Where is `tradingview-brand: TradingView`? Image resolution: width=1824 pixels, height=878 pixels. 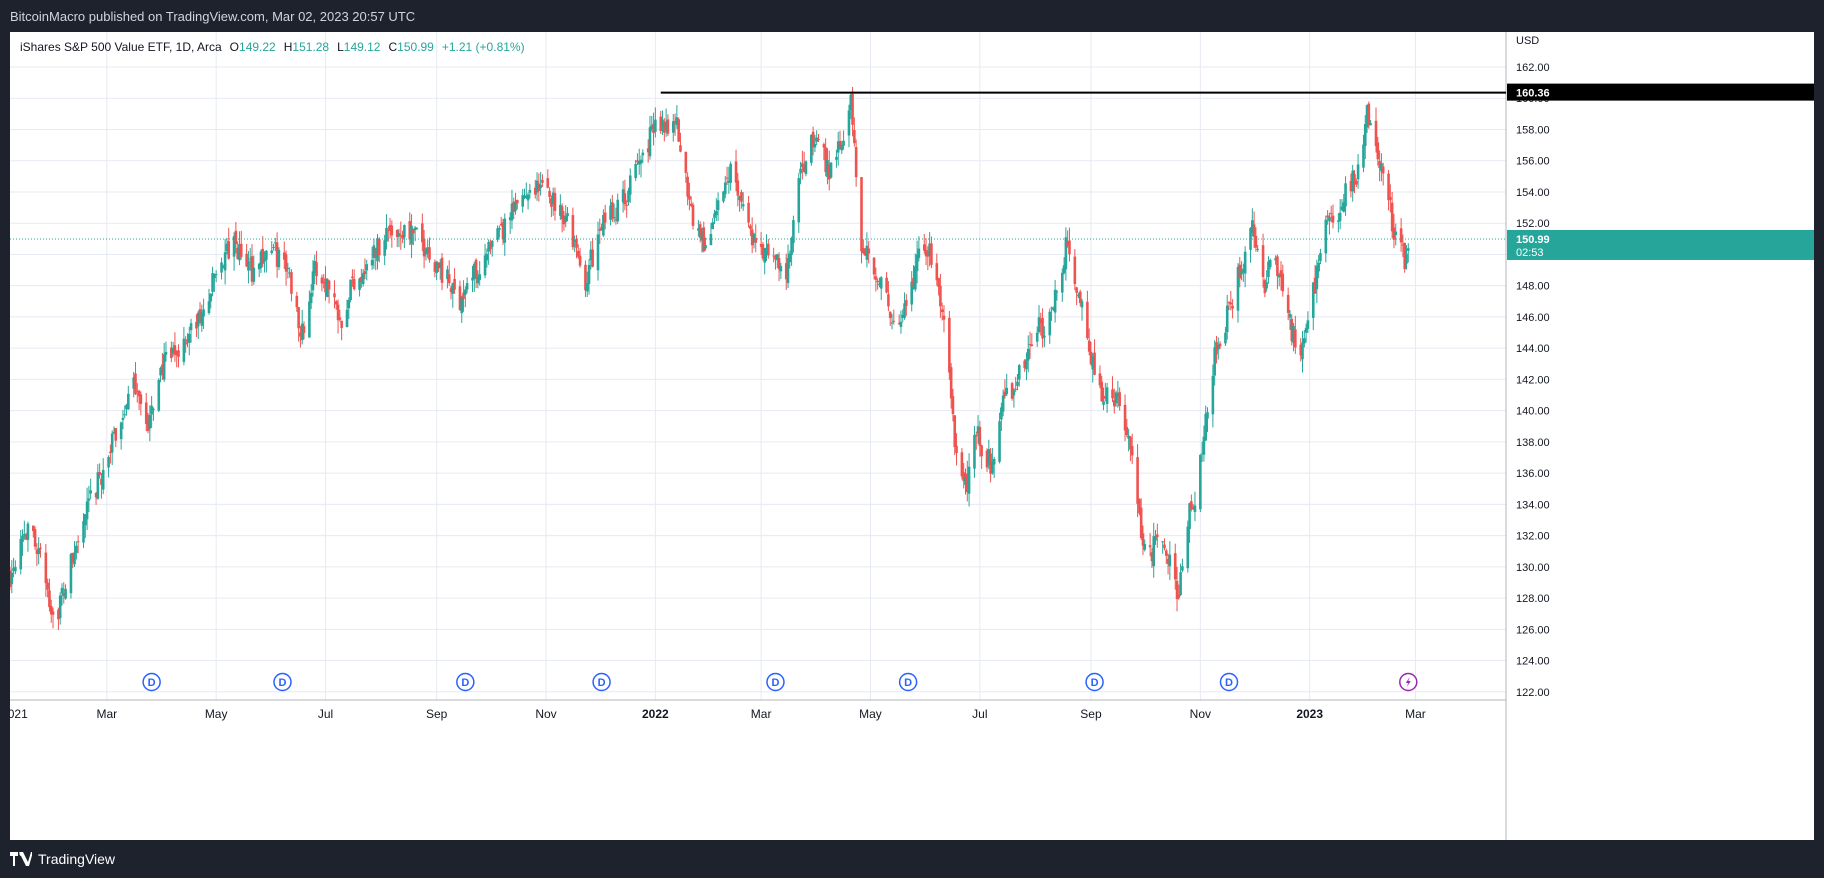
tradingview-brand: TradingView is located at coordinates (77, 859).